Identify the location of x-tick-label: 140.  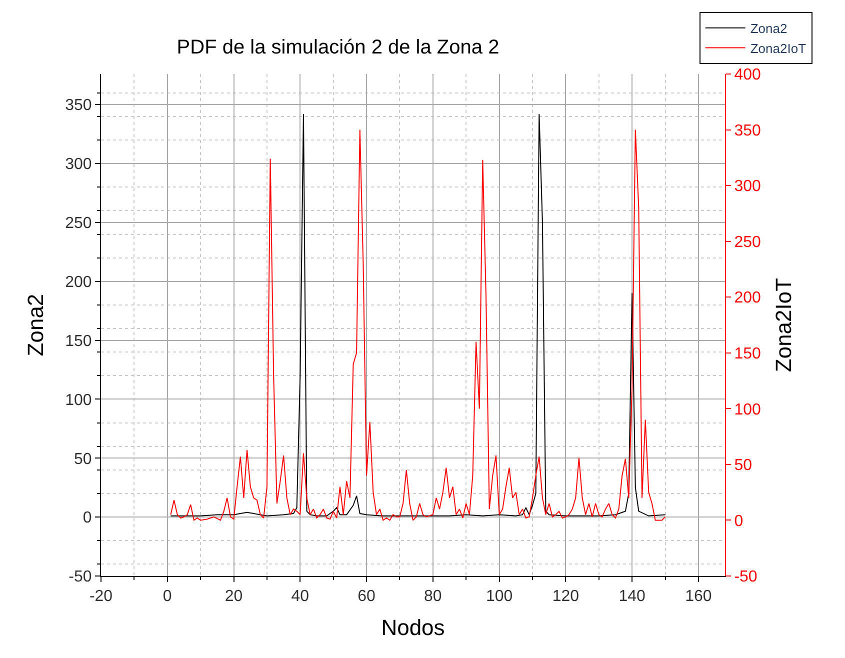
(632, 597).